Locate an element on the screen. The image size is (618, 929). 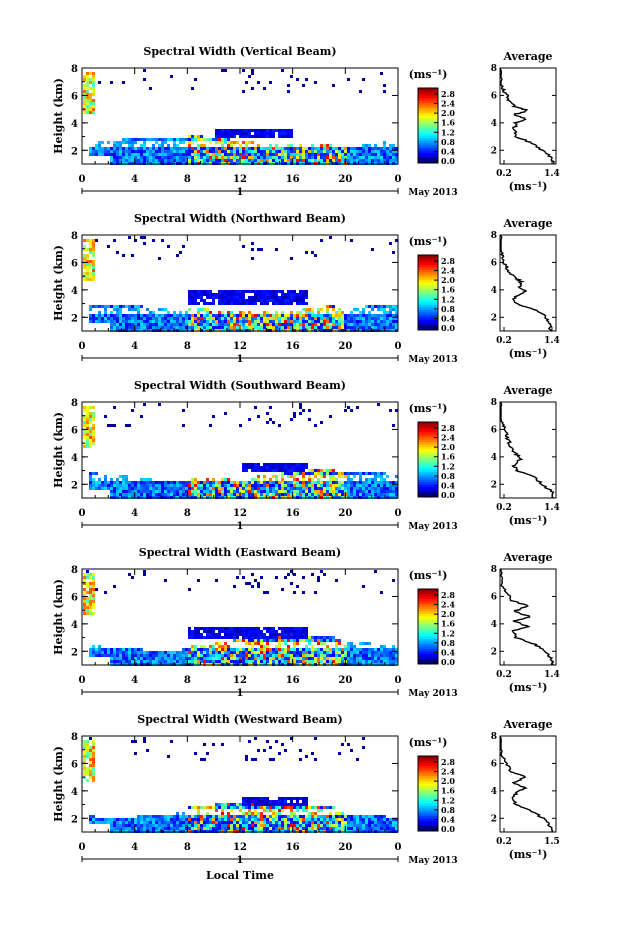
y-tick-label: 6 is located at coordinates (74, 263).